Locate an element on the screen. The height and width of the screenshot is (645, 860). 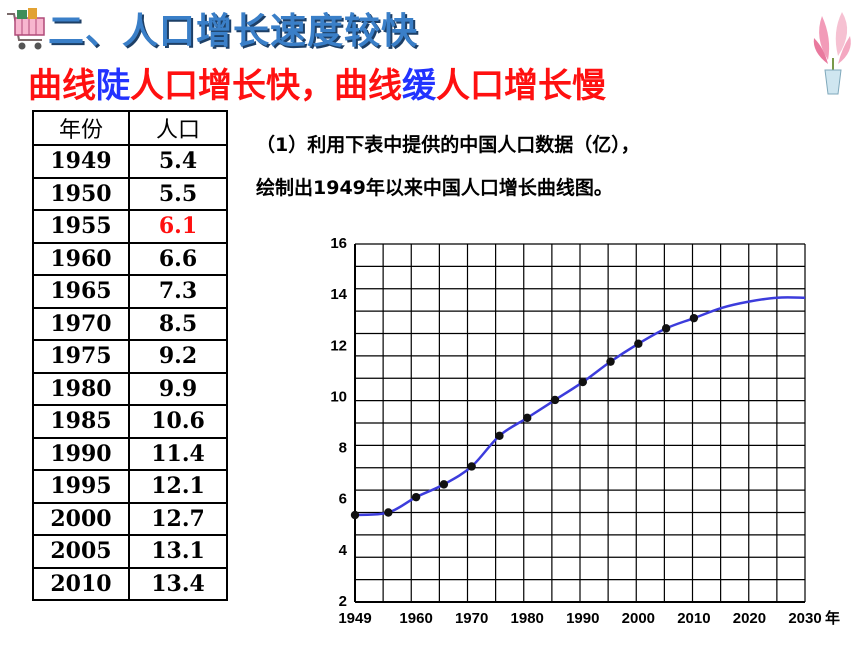
x-tick-label: 1949 is located at coordinates (354, 618).